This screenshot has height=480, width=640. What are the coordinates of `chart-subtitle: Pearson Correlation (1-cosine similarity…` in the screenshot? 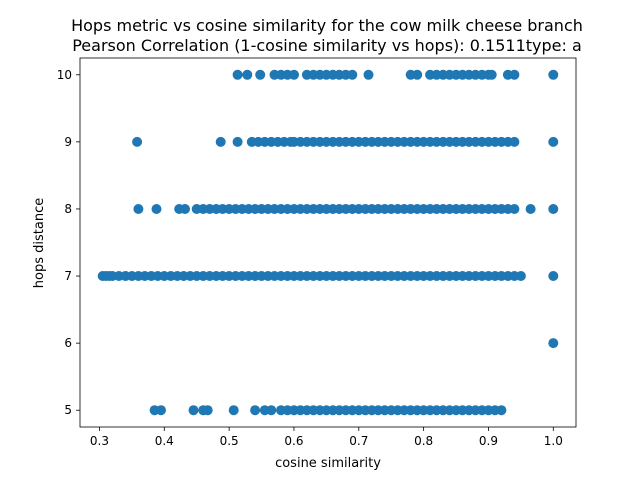 It's located at (327, 45).